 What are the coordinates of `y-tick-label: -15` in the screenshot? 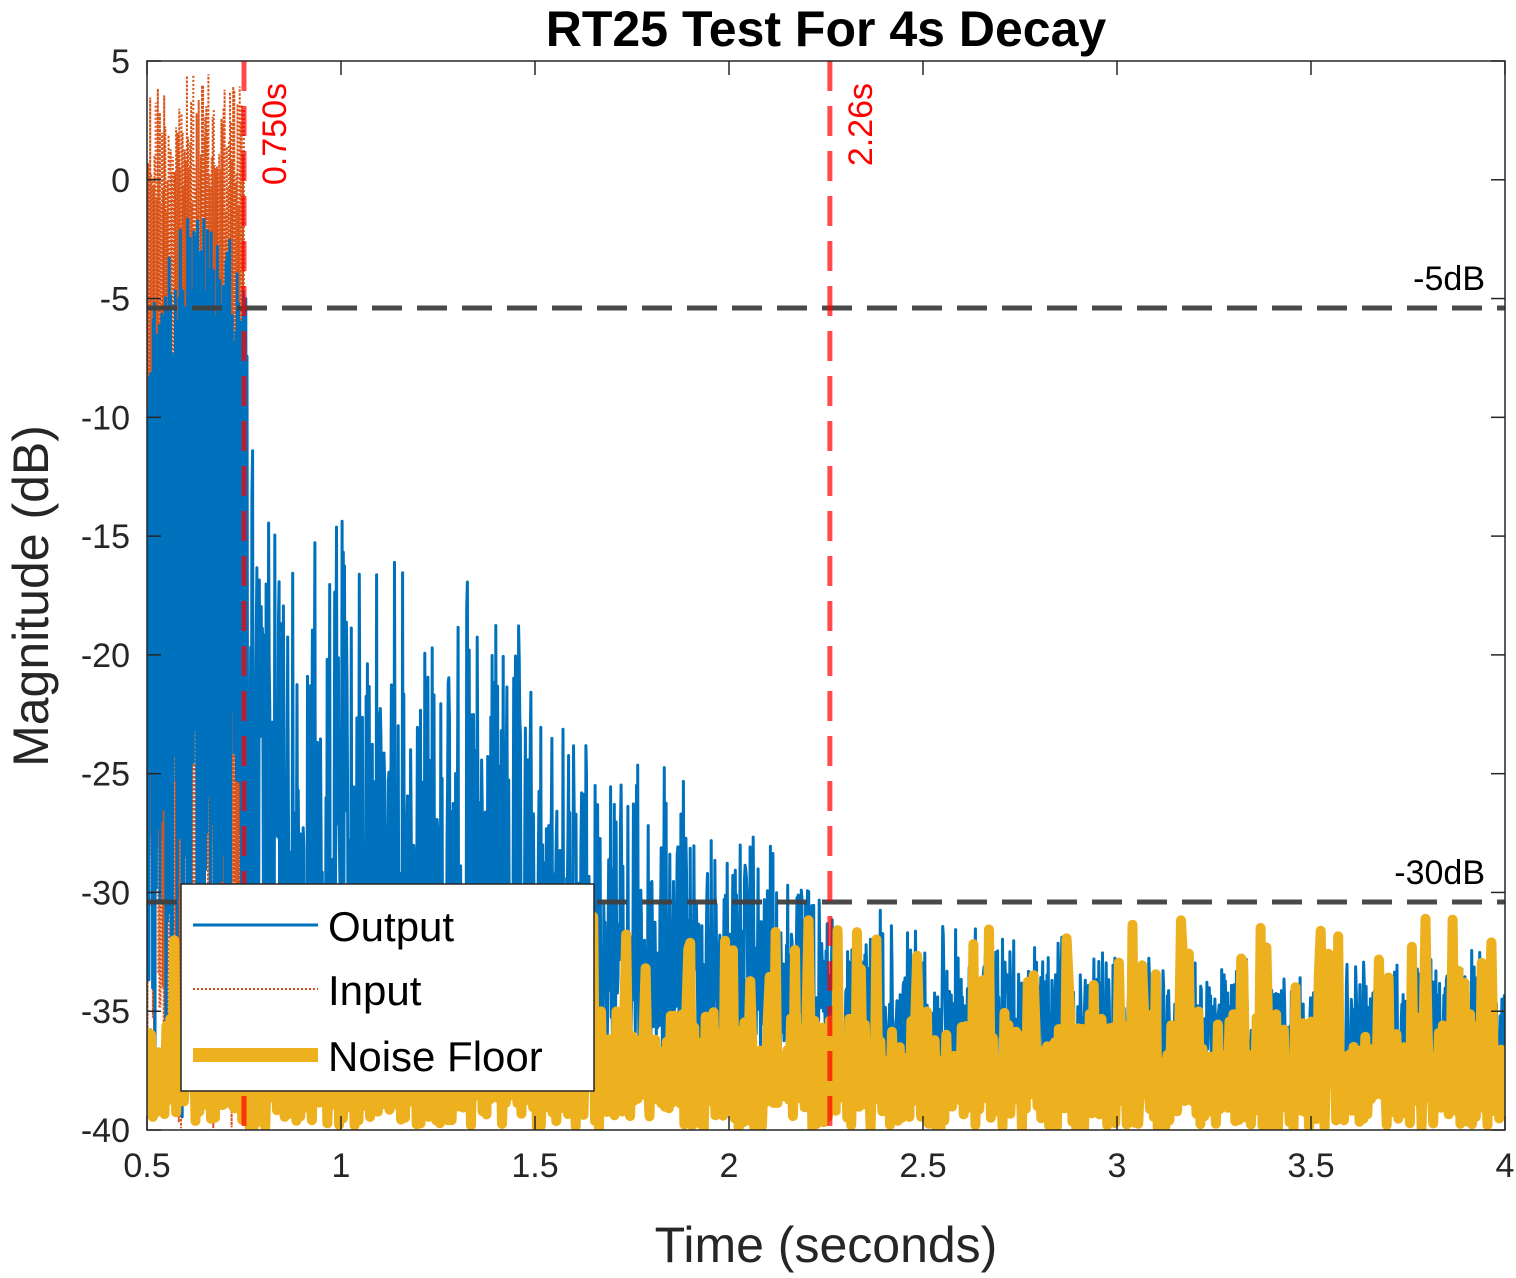 It's located at (105, 537).